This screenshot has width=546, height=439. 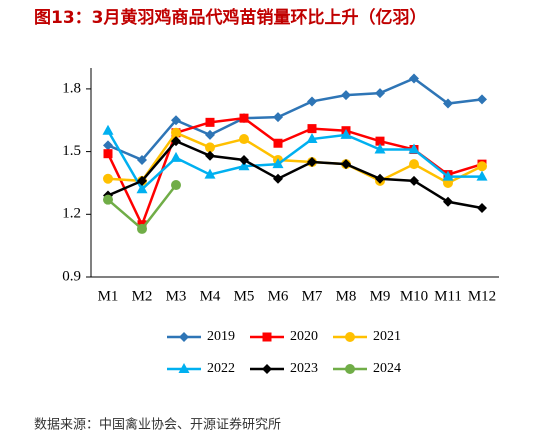 I want to click on x-tick-label: M3, so click(x=176, y=296).